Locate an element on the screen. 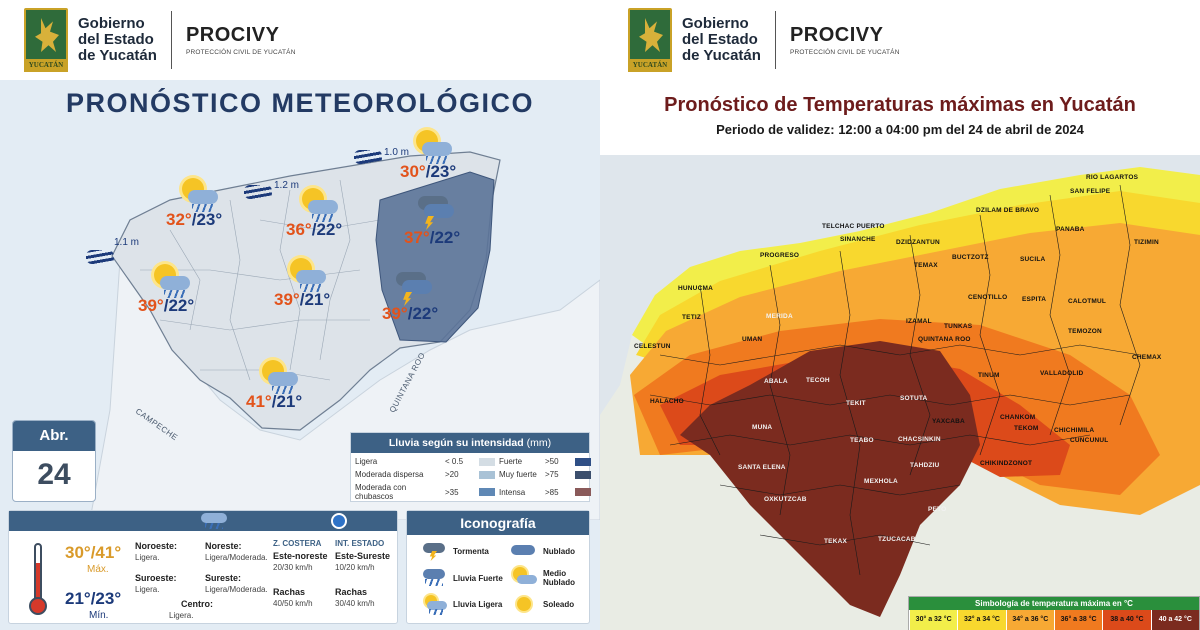 The width and height of the screenshot is (1200, 630). municipality-label: UMAN is located at coordinates (752, 339).